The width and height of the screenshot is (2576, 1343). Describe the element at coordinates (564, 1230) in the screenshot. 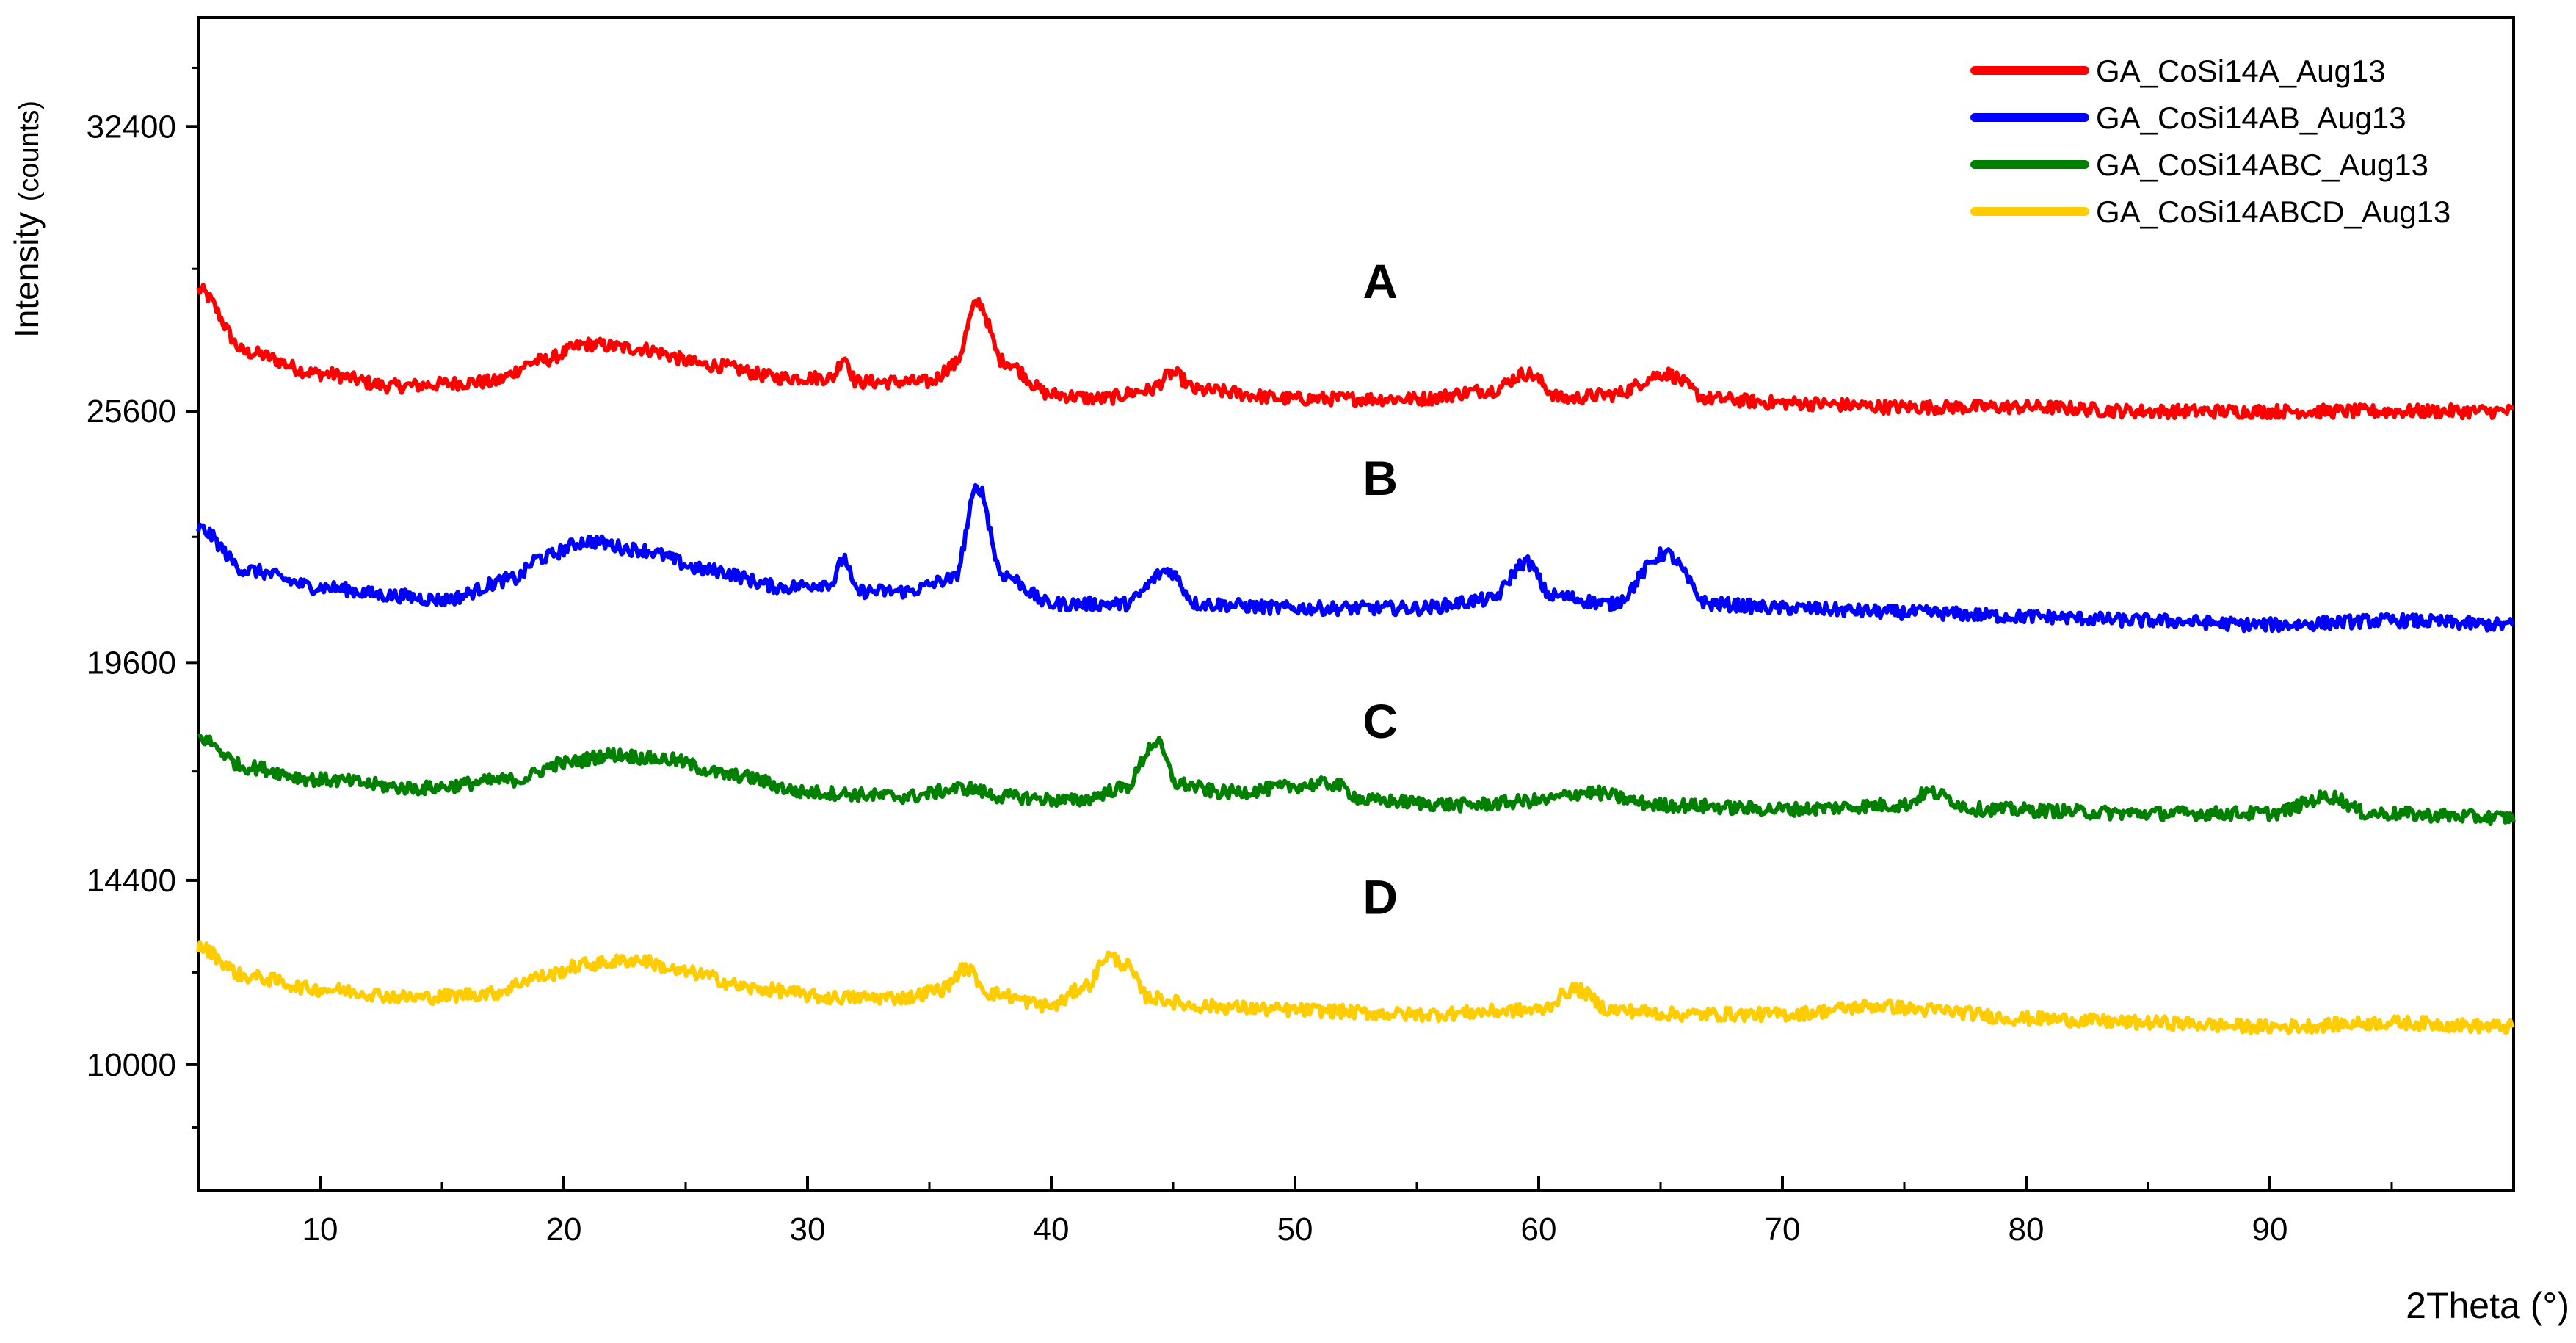

I see `x-tick-label: 20` at that location.